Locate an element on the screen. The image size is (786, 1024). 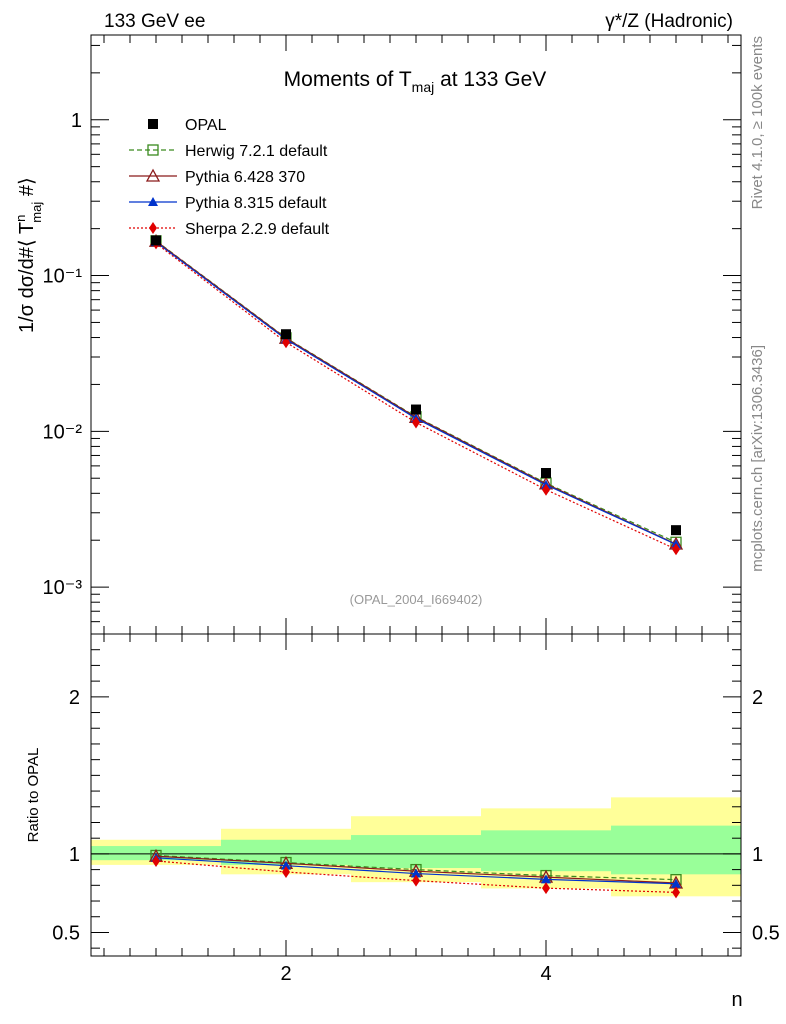
marker-open-square is located at coordinates (153, 150).